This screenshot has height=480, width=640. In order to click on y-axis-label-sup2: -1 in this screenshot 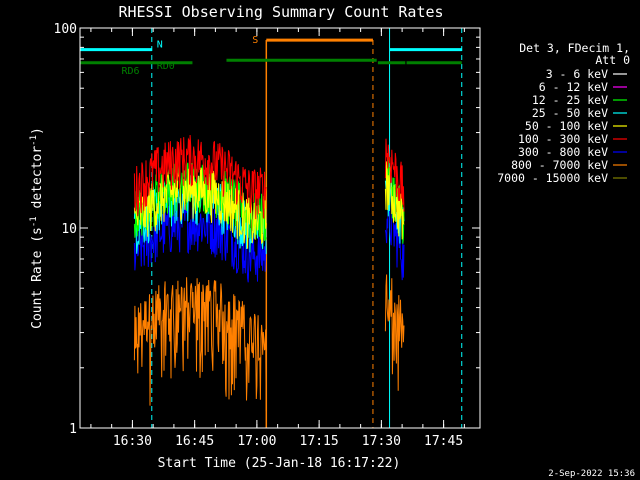, I will do `click(34, 140)`.